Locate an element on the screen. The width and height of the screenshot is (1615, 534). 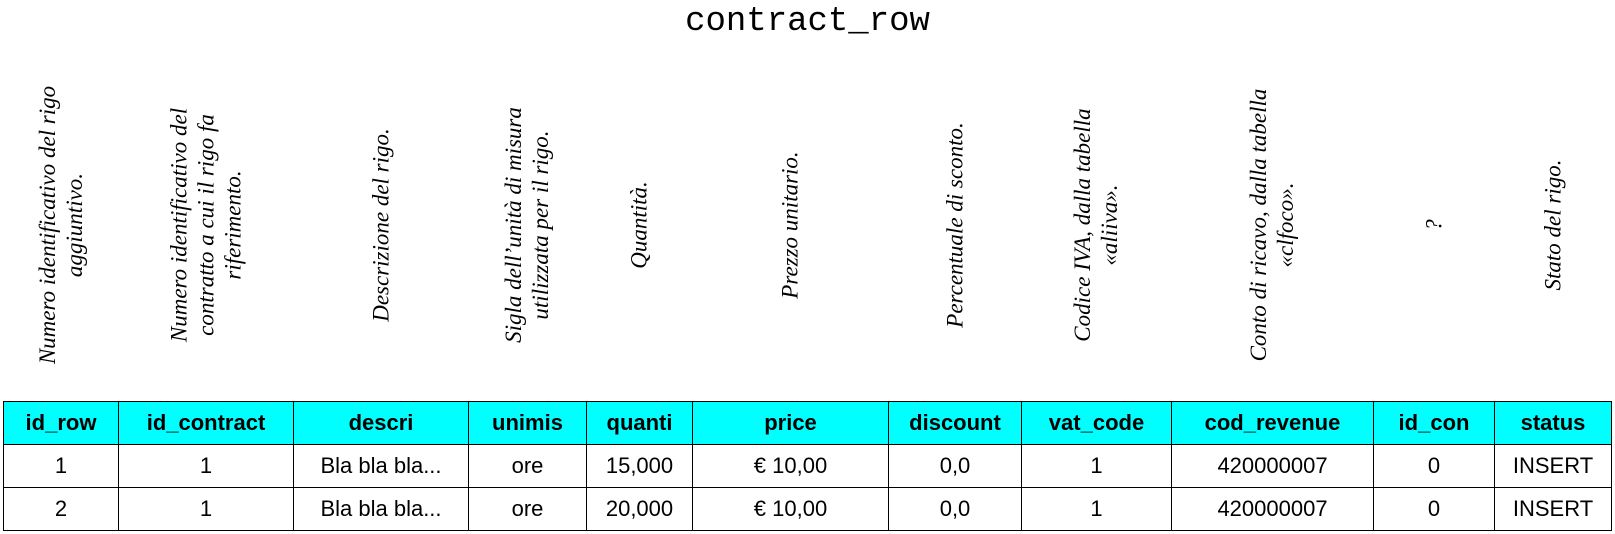
column-note-text: Prezzo unitario. is located at coordinates (790, 225).